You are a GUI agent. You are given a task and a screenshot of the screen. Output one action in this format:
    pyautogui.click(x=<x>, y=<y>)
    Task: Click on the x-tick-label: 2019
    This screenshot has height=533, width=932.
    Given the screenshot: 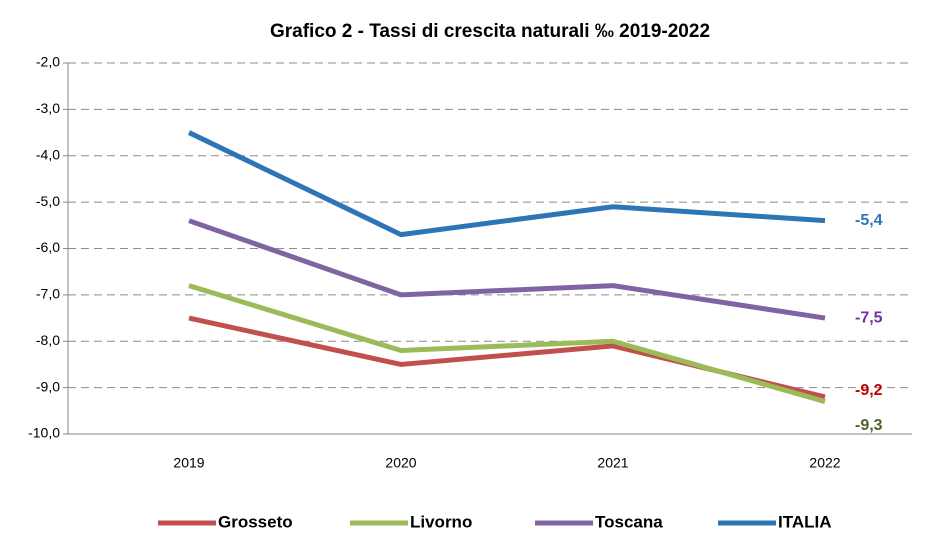 What is the action you would take?
    pyautogui.click(x=188, y=463)
    